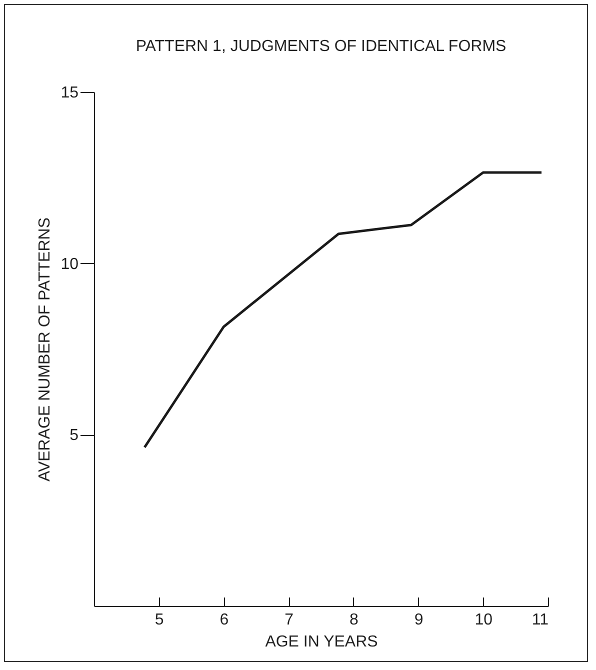 This screenshot has width=596, height=670. I want to click on x-tick-label: 10, so click(483, 620).